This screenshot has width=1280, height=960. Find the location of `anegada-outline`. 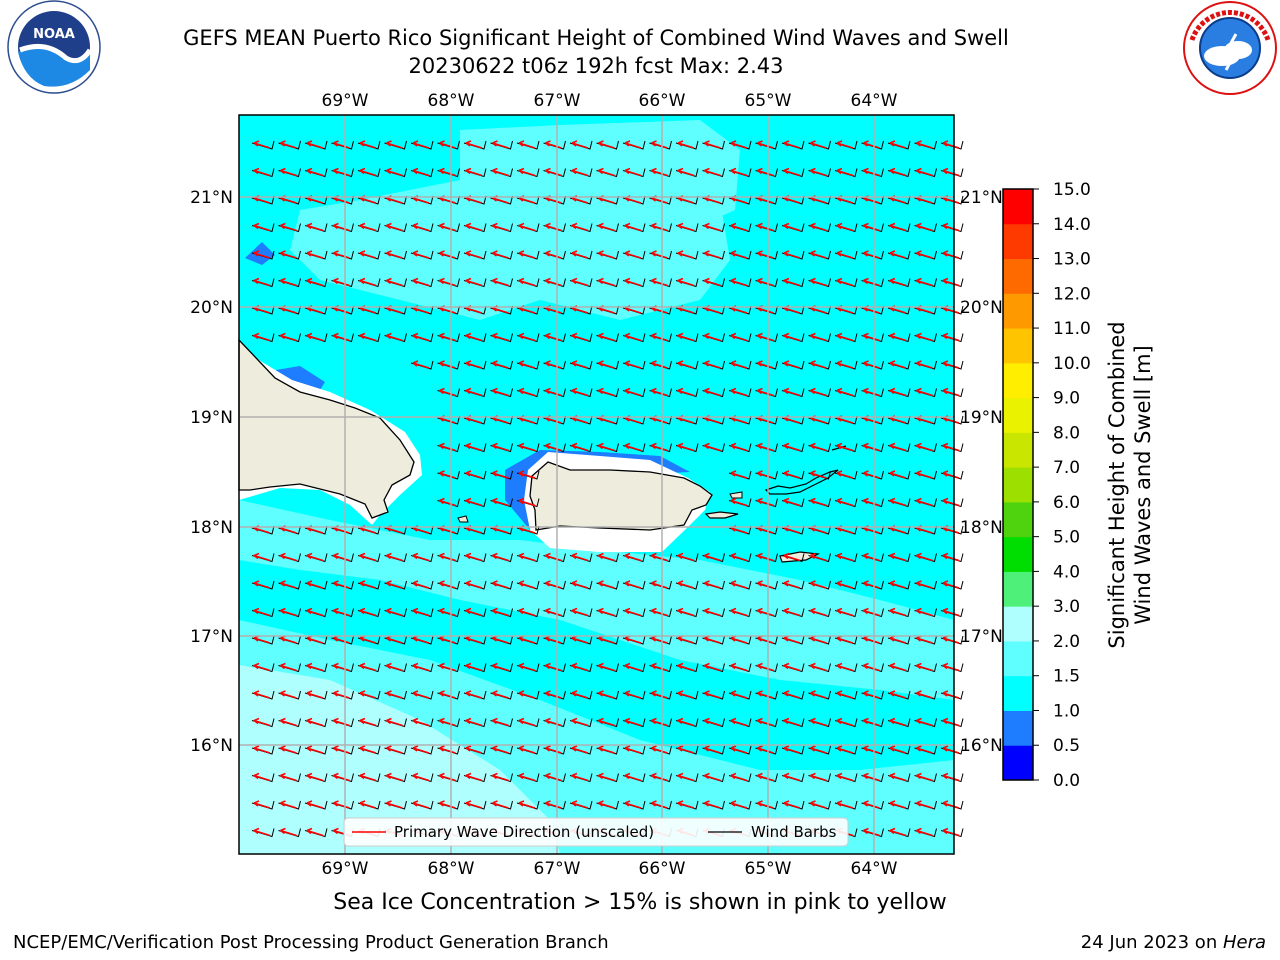

anegada-outline is located at coordinates (839, 448).